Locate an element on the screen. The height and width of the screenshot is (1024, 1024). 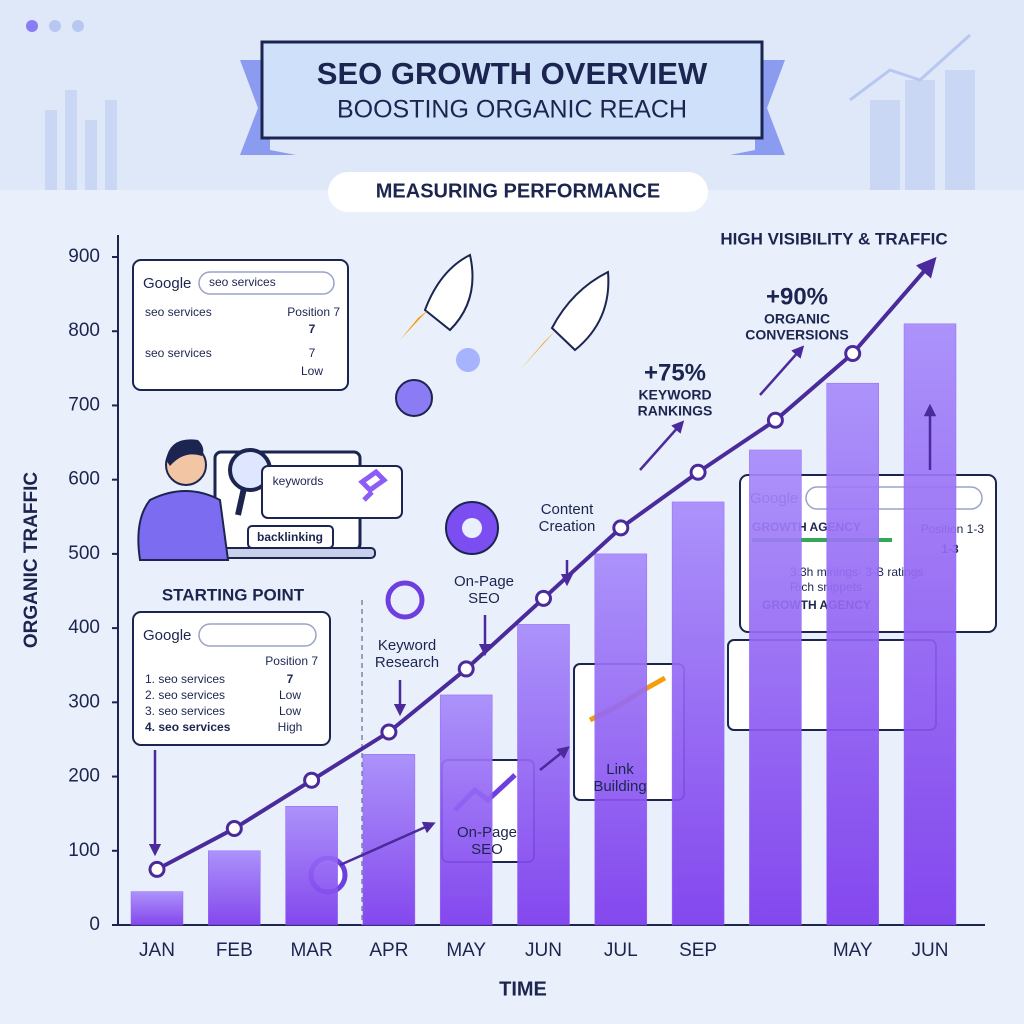
bg-trend is located at coordinates (910, 67).